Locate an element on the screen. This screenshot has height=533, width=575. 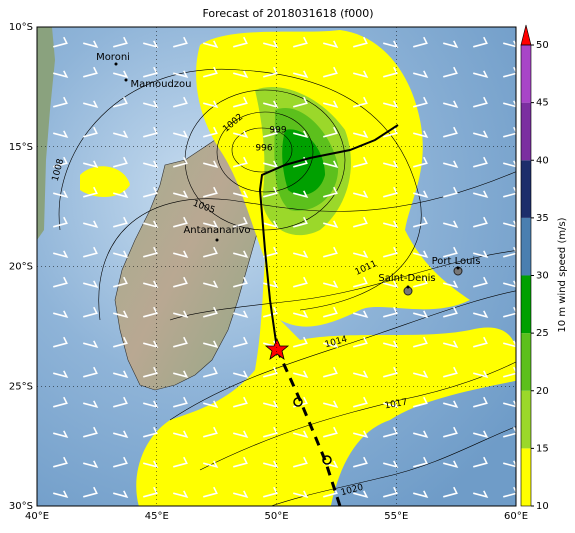
isobar-label: 996 is located at coordinates (263, 149).